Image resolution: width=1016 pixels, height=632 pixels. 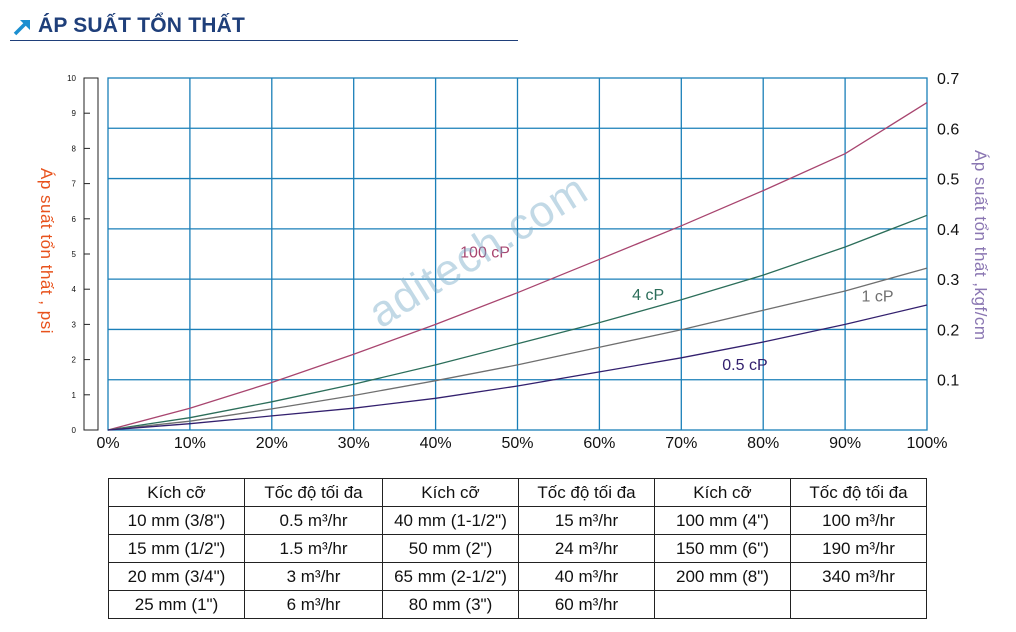 I want to click on x-tick-label: 40%, so click(x=436, y=443).